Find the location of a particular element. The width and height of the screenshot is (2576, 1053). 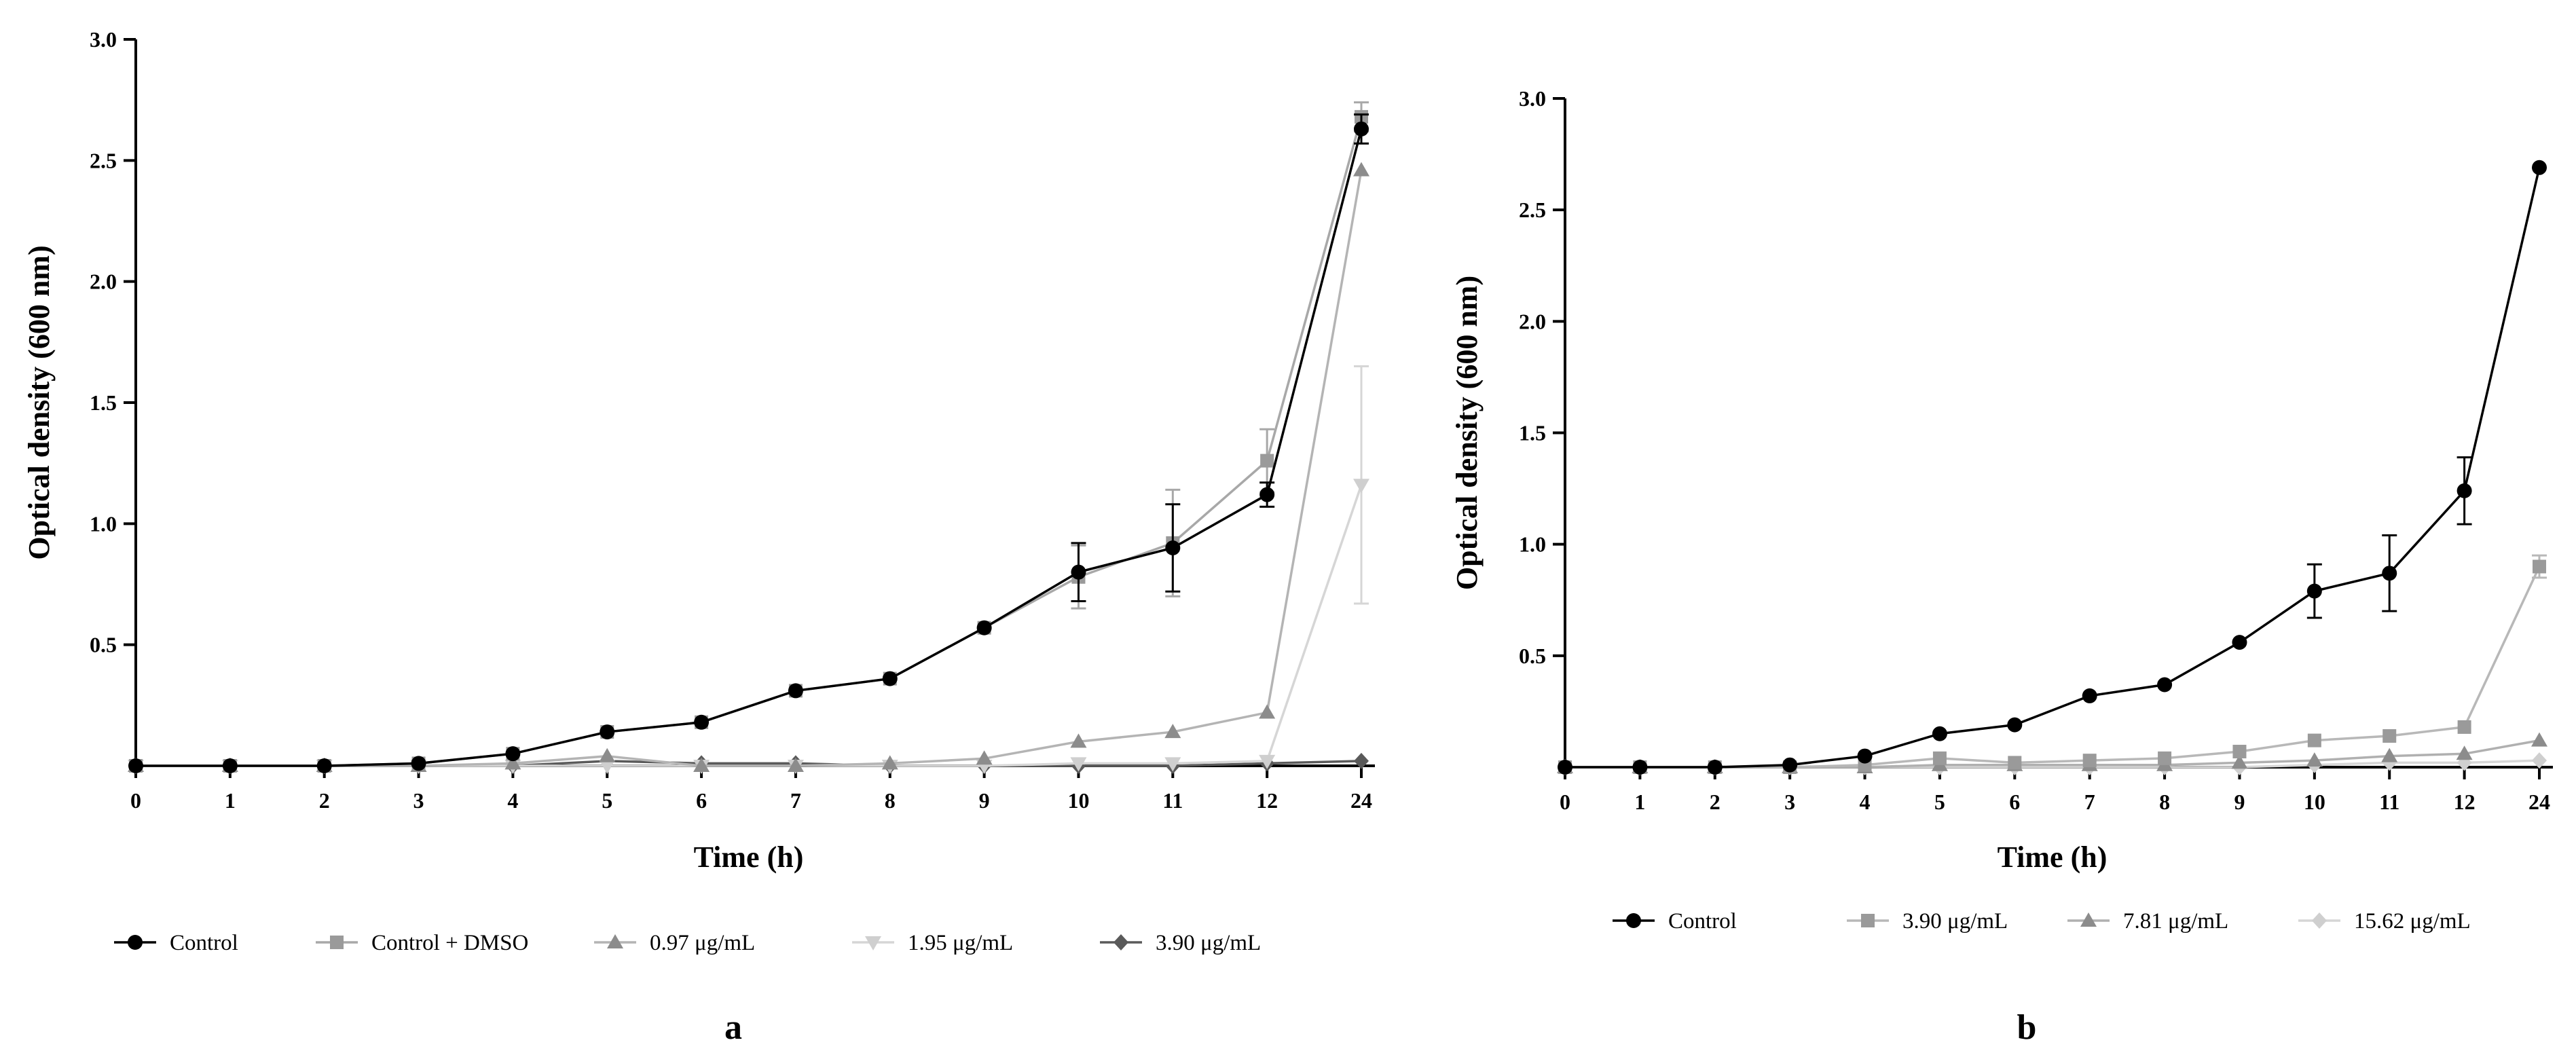

x-tick-label-a: 8 is located at coordinates (890, 800).